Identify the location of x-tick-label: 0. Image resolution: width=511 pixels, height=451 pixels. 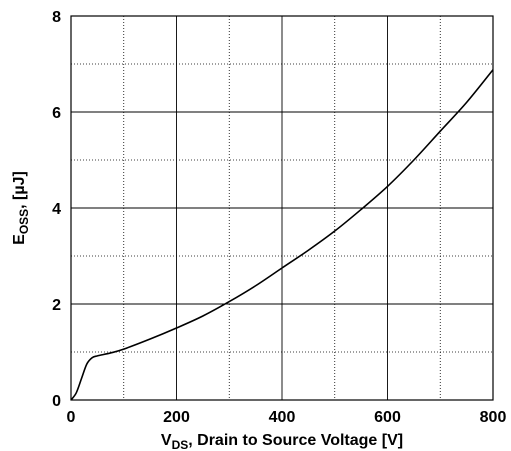
(71, 417).